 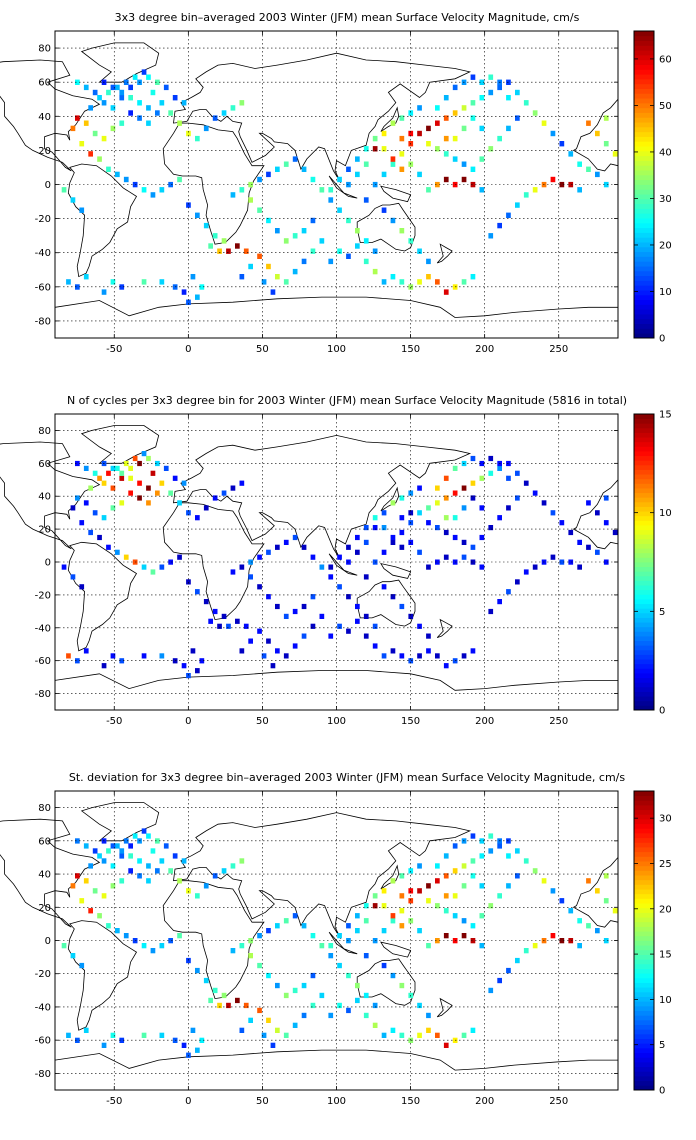 I want to click on y-tick-label: 20, so click(x=44, y=530).